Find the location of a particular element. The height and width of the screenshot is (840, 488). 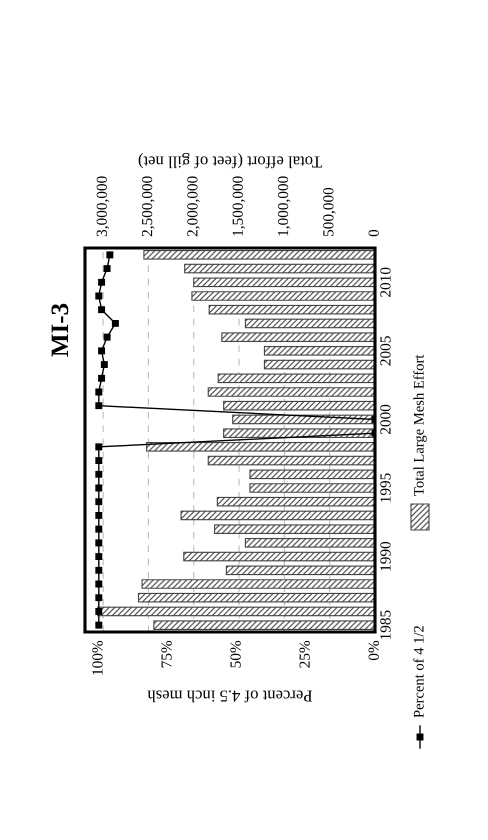

y-tick-label: 1995 is located at coordinates (385, 487).